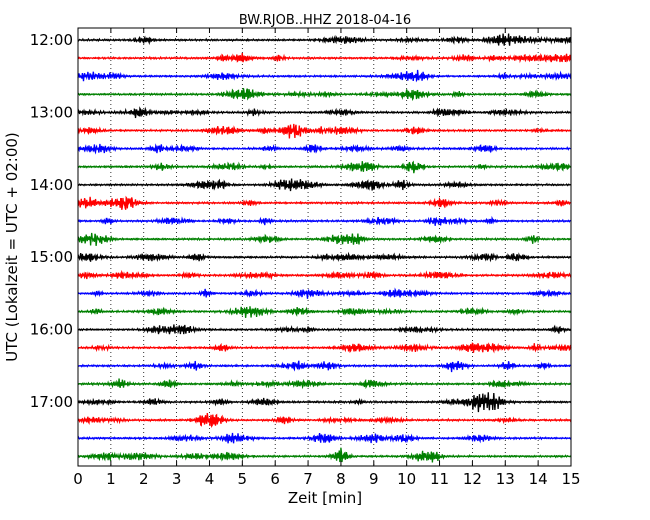  I want to click on x-tick-label: 14, so click(538, 479).